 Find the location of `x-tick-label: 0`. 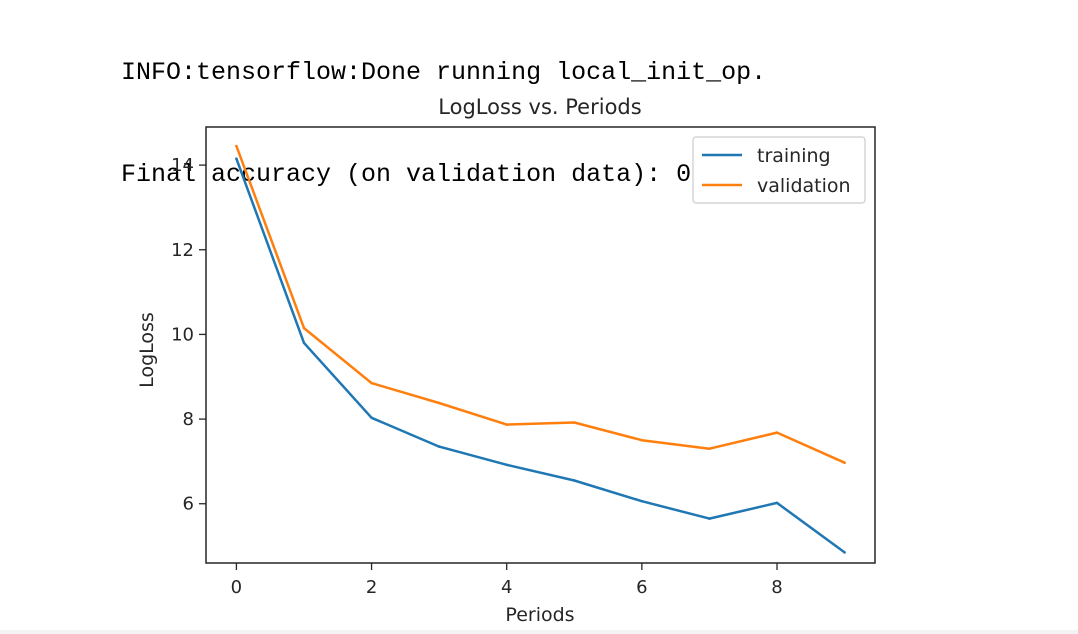

x-tick-label: 0 is located at coordinates (236, 587).